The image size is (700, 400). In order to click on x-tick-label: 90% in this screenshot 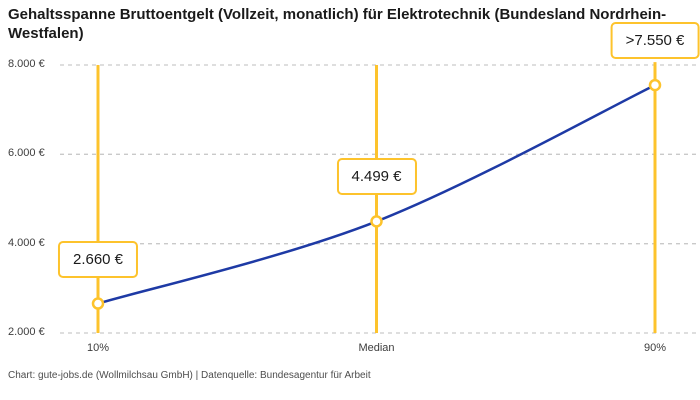, I will do `click(655, 348)`.